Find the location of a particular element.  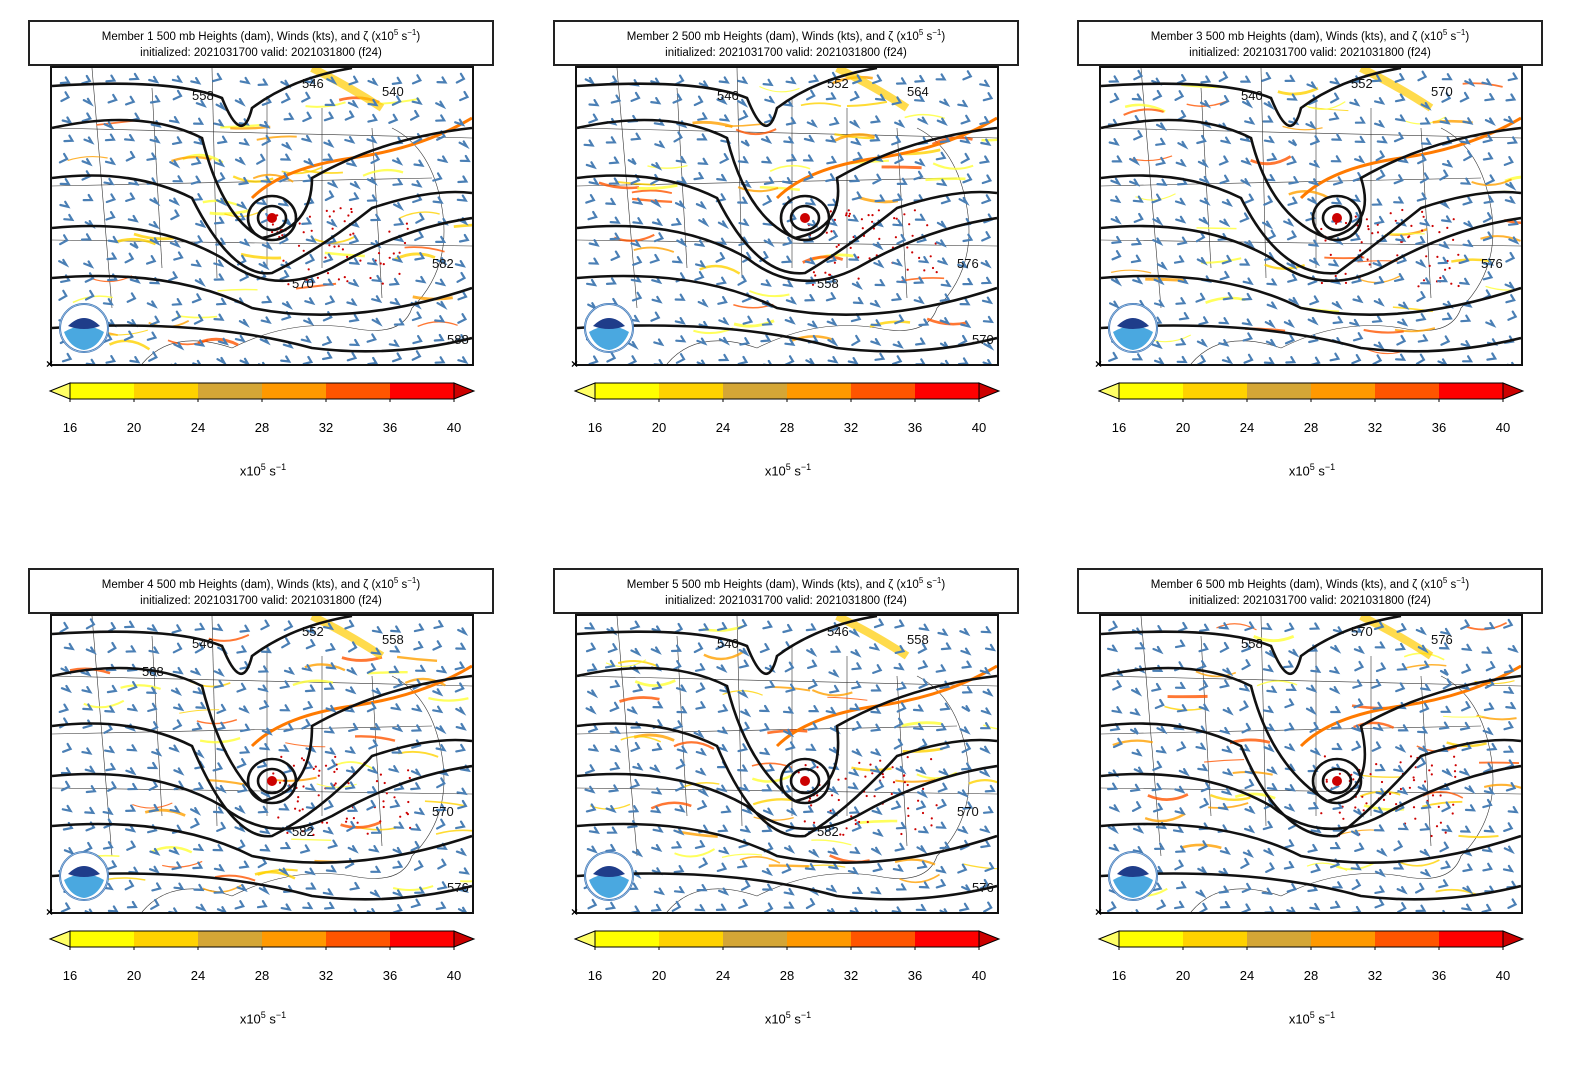

contour-label: 582 is located at coordinates (828, 831).